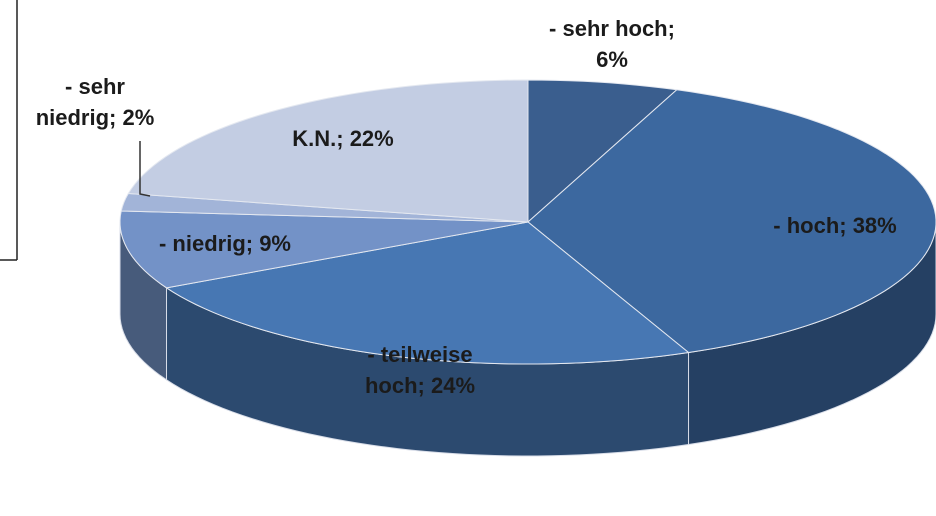 The image size is (936, 516). I want to click on data-label: - niedrig; 9%, so click(225, 243).